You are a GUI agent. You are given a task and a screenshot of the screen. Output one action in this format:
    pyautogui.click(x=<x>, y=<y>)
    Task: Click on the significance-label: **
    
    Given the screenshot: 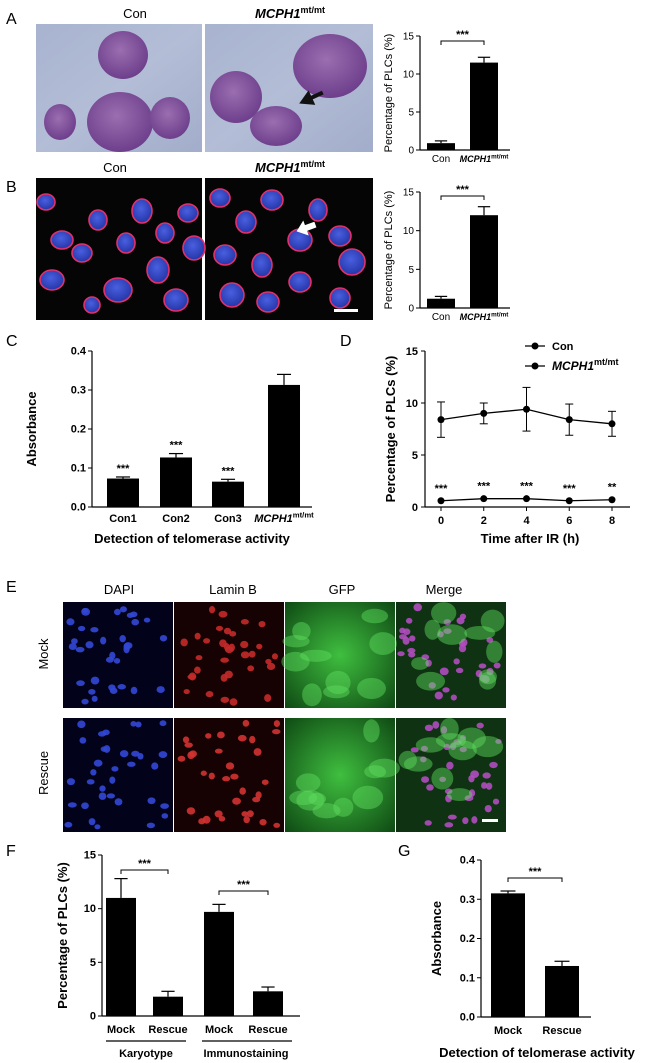 What is the action you would take?
    pyautogui.click(x=612, y=488)
    